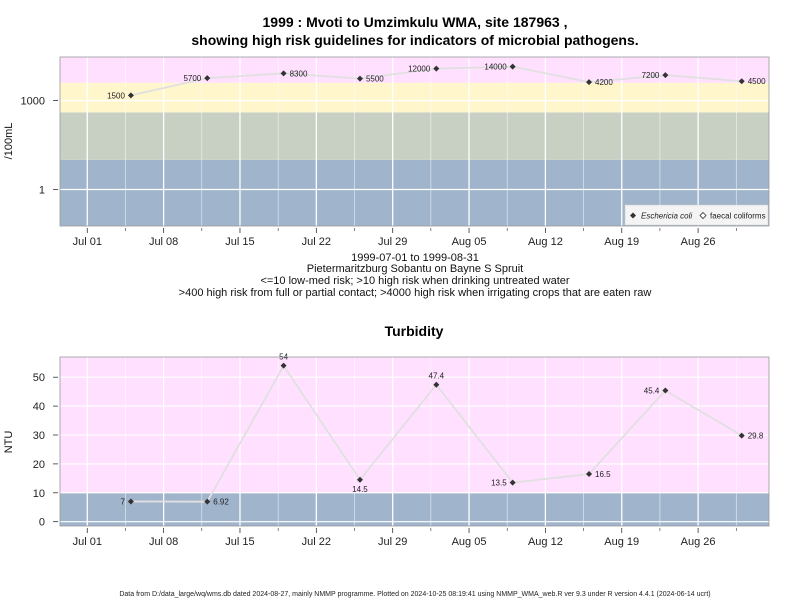  I want to click on top-xtick-label-5: Aug 05, so click(469, 242).